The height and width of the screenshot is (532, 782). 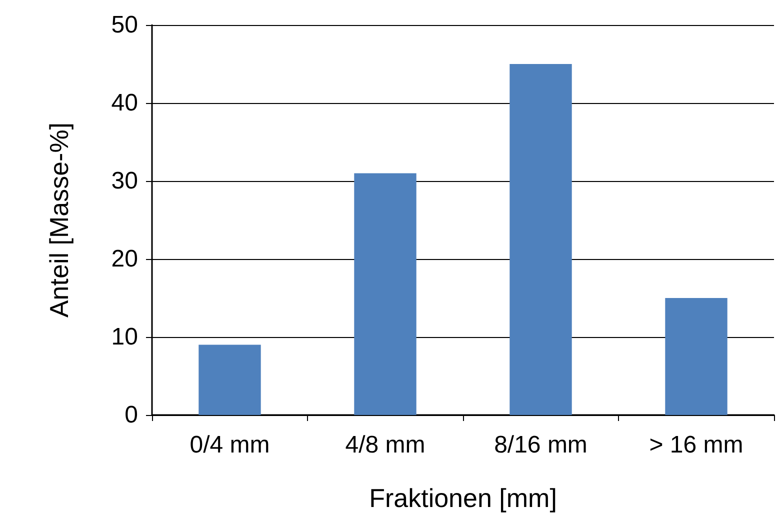 What do you see at coordinates (541, 445) in the screenshot?
I see `x-tick-label: 8/16 mm` at bounding box center [541, 445].